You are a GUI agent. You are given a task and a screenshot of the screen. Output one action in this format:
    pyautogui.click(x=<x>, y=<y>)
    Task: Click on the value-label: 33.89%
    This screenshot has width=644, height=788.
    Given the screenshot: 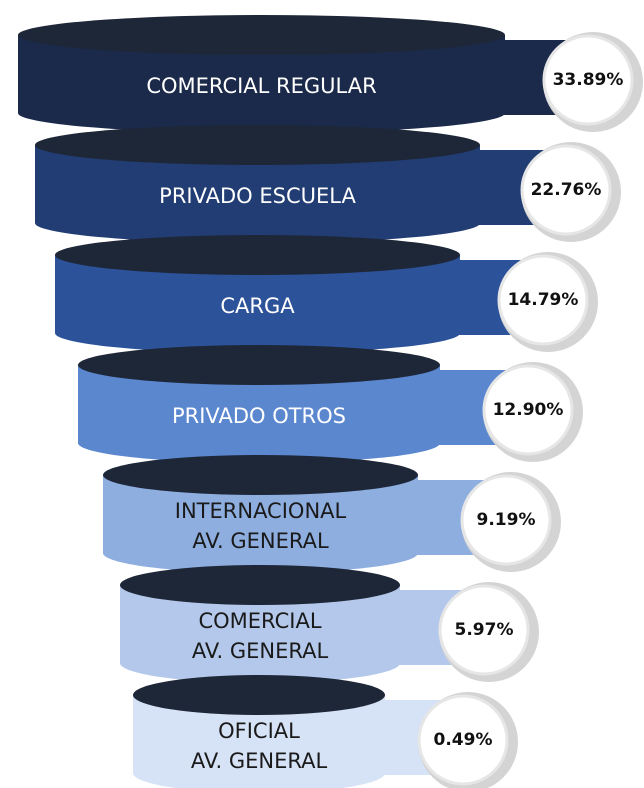 What is the action you would take?
    pyautogui.click(x=588, y=80)
    